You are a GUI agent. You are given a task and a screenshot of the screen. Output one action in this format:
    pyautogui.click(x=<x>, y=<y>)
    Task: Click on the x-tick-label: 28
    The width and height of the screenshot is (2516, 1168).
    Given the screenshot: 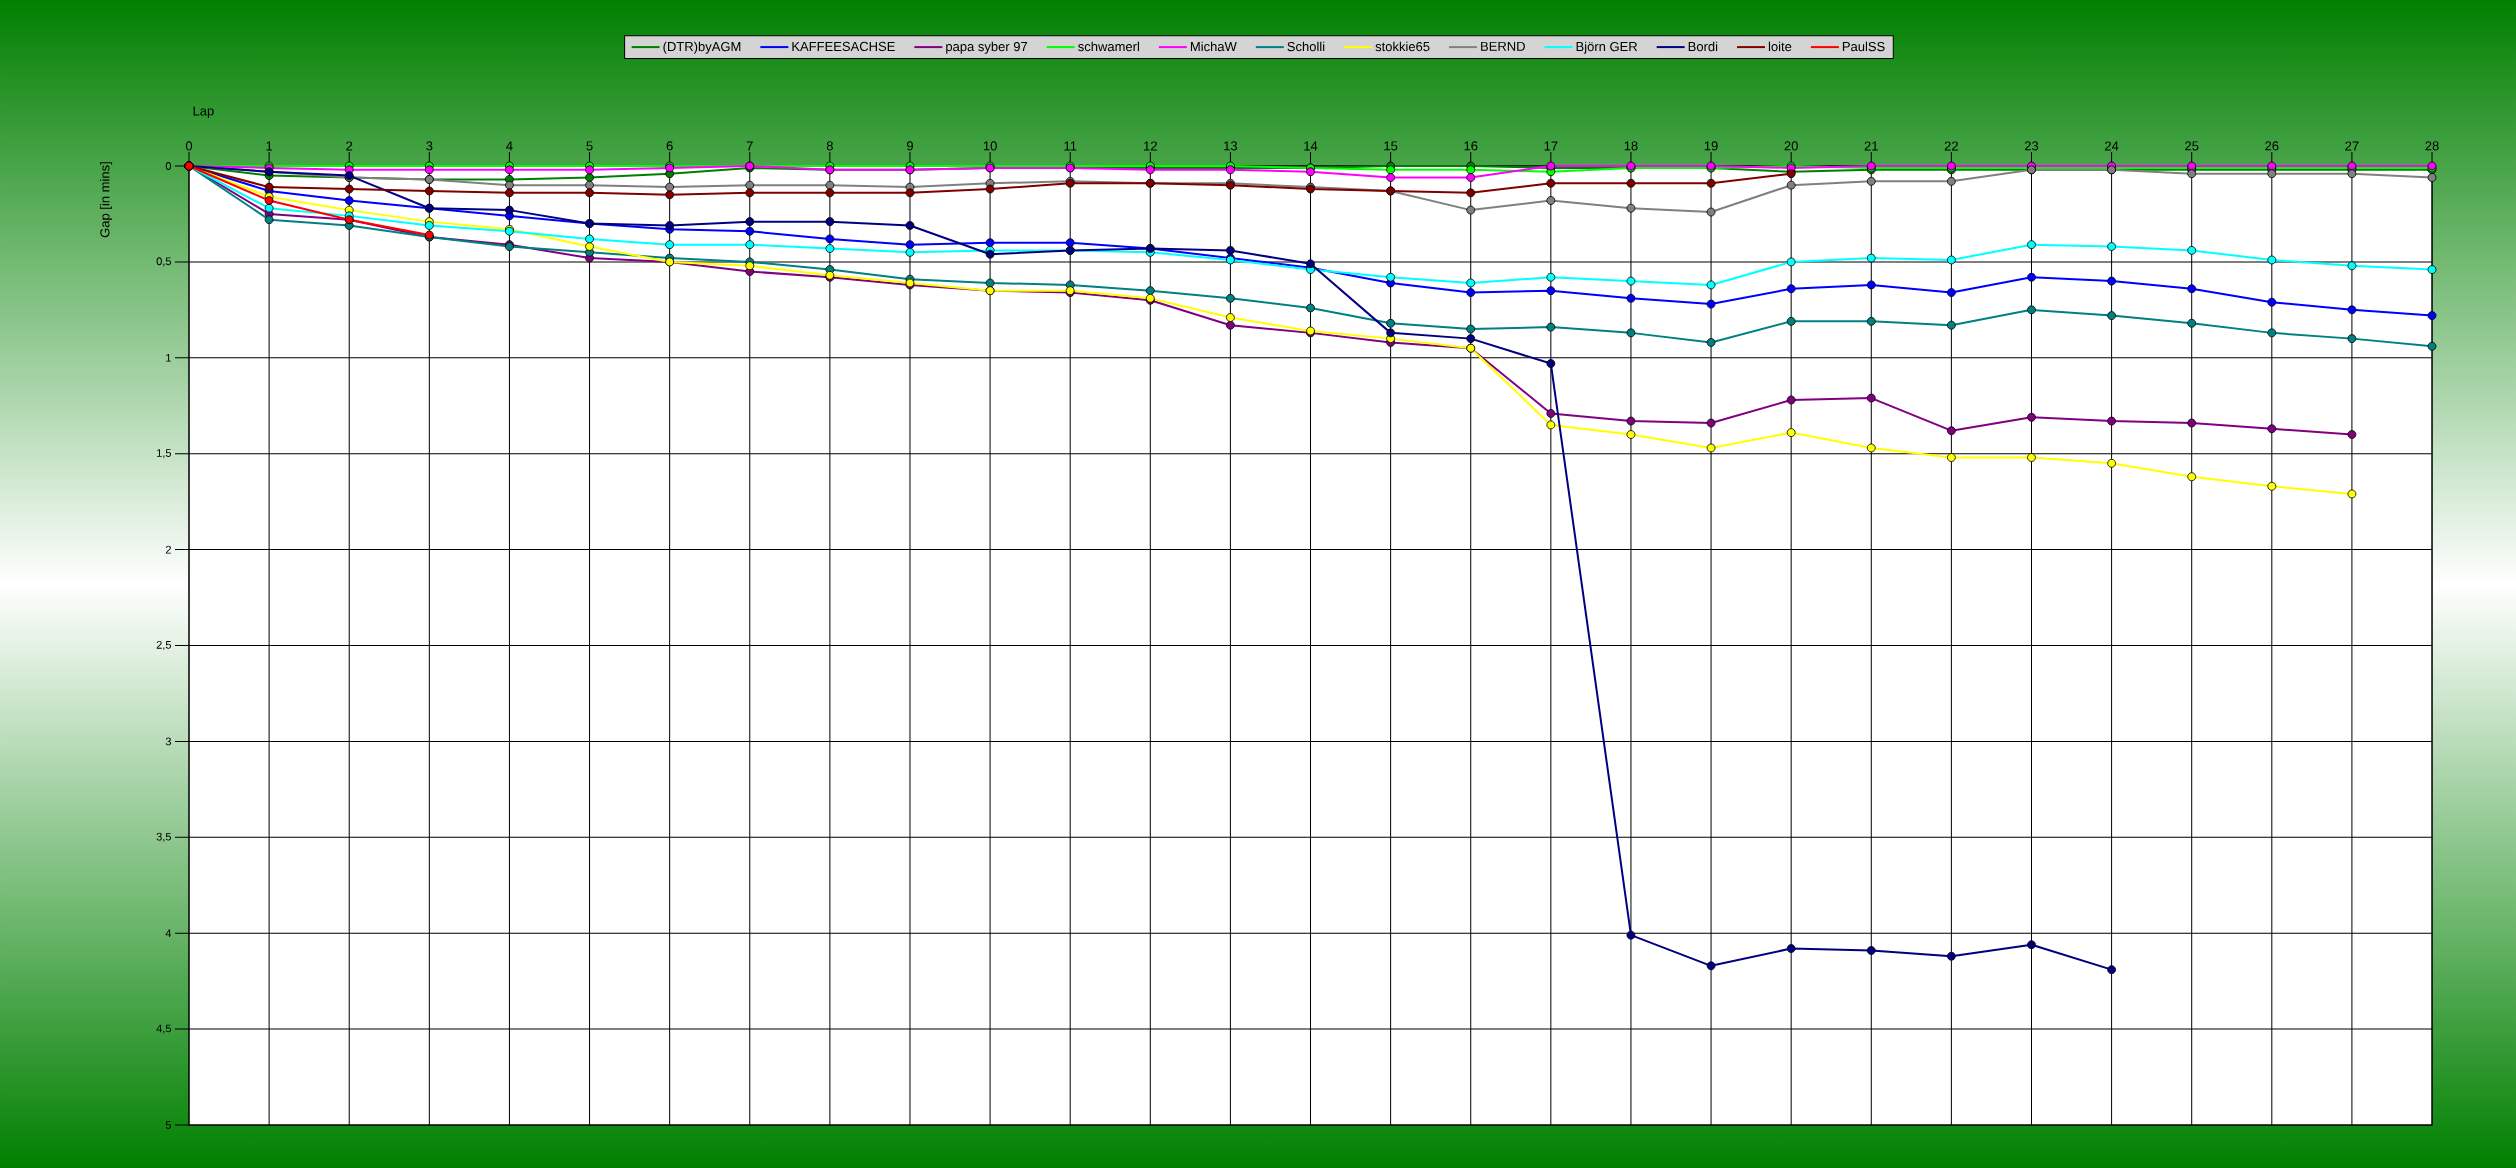 What is the action you would take?
    pyautogui.click(x=2432, y=146)
    